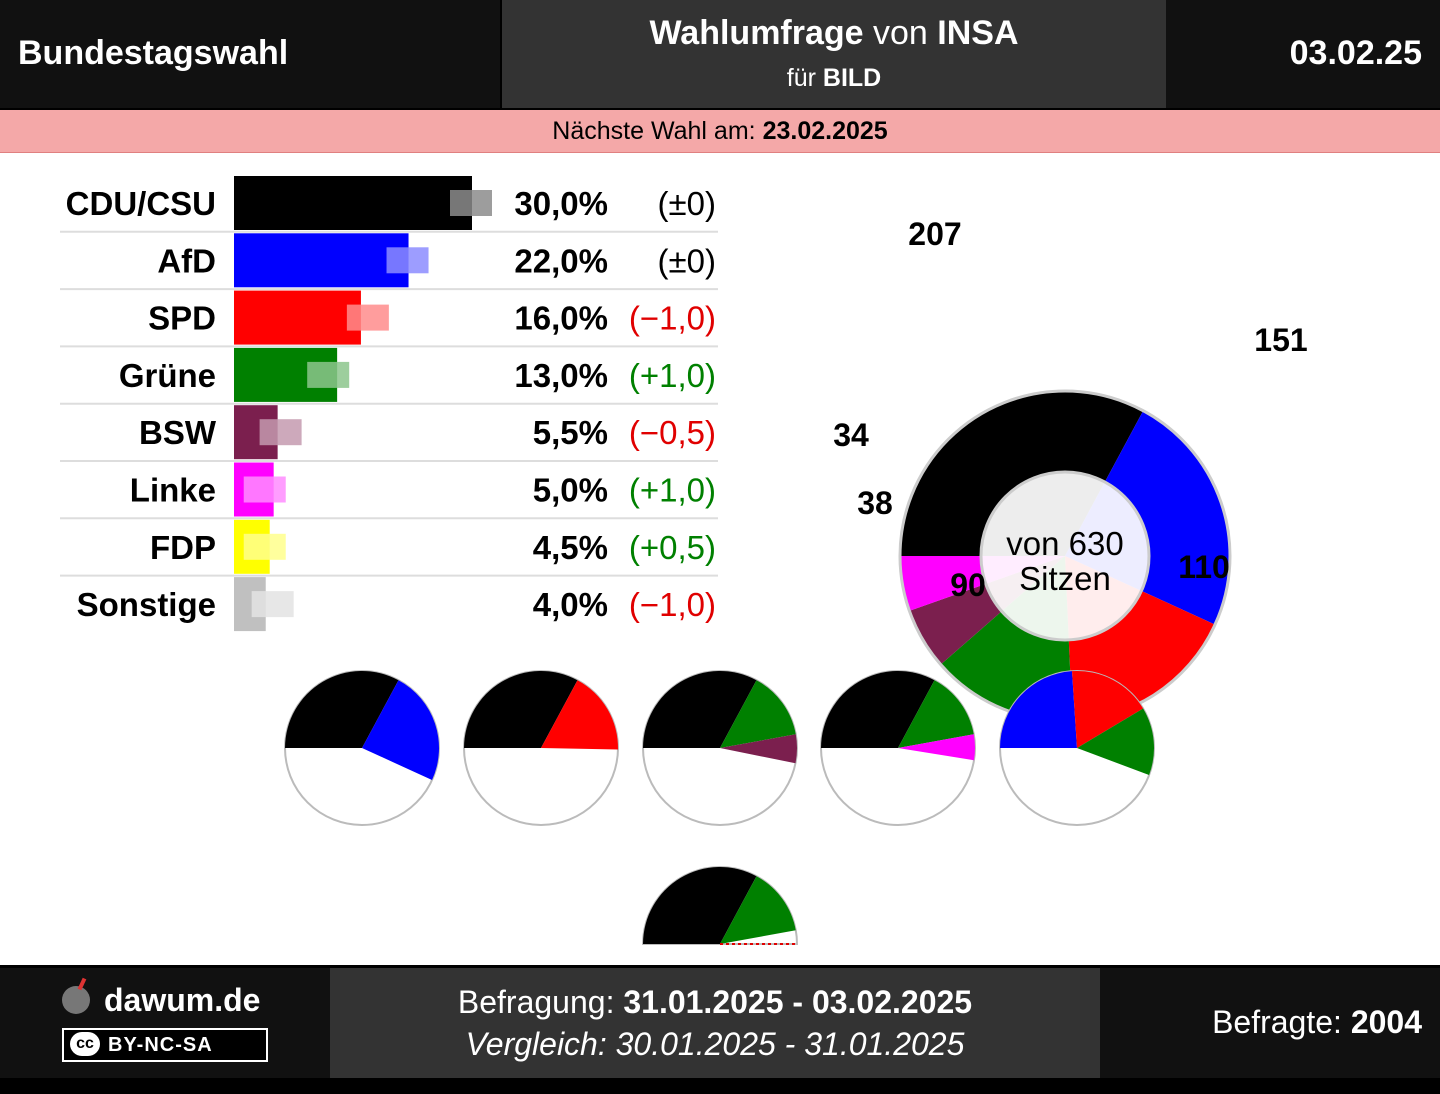  Describe the element at coordinates (570, 490) in the screenshot. I see `bar-value-linke: 5,0%` at that location.